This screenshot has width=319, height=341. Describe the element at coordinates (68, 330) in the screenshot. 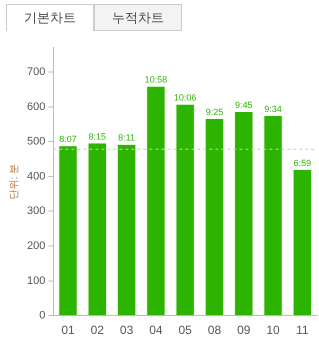

I see `x-tick-label: 01` at that location.